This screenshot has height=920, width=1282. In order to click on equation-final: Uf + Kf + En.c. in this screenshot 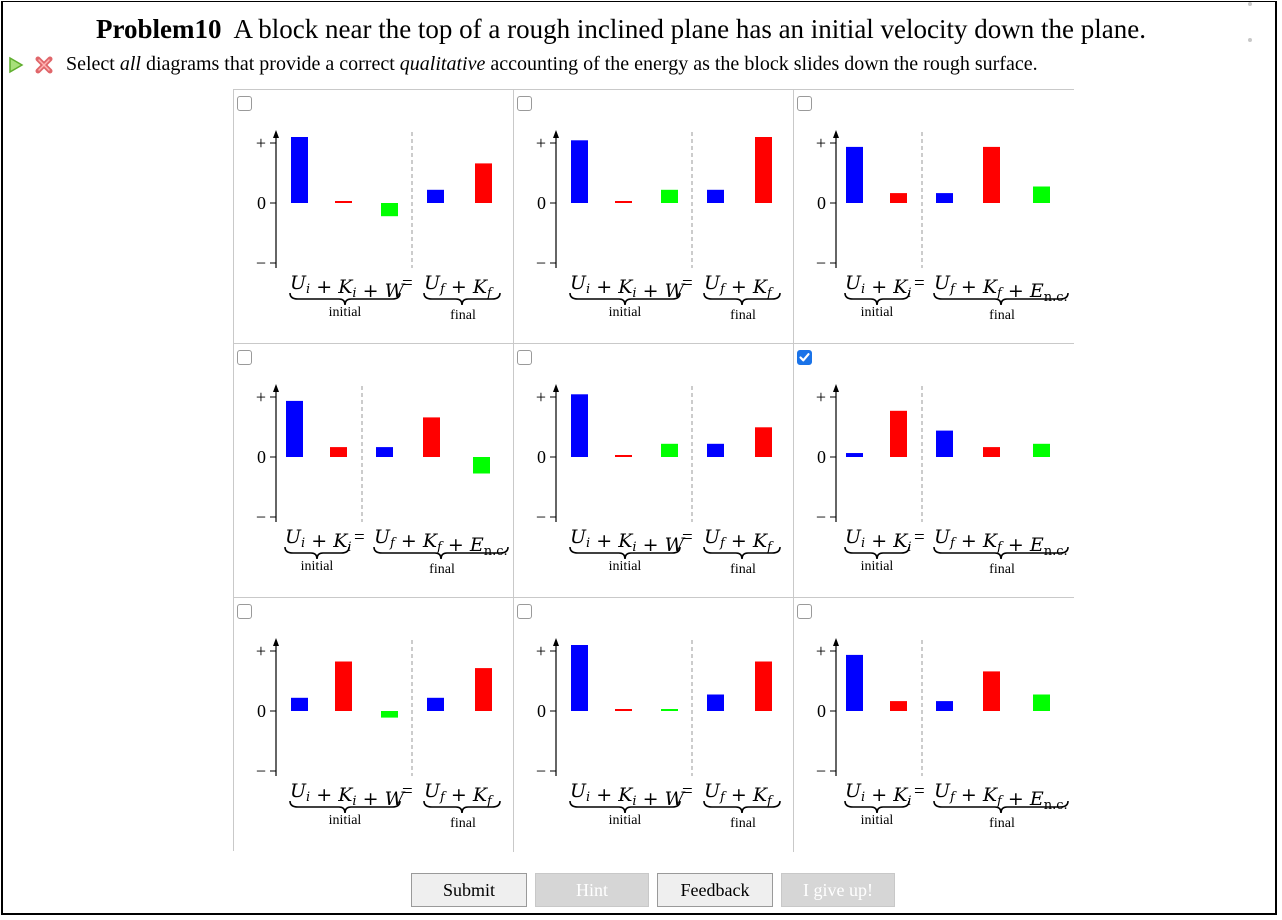, I will do `click(441, 542)`.